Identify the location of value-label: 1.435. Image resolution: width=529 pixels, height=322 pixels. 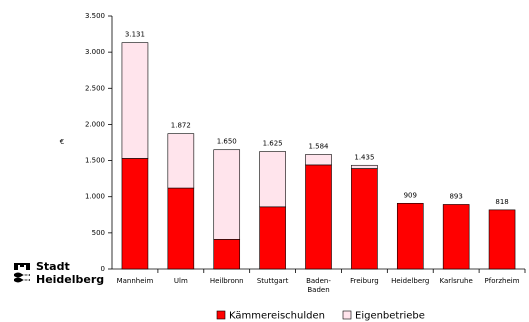
(364, 157).